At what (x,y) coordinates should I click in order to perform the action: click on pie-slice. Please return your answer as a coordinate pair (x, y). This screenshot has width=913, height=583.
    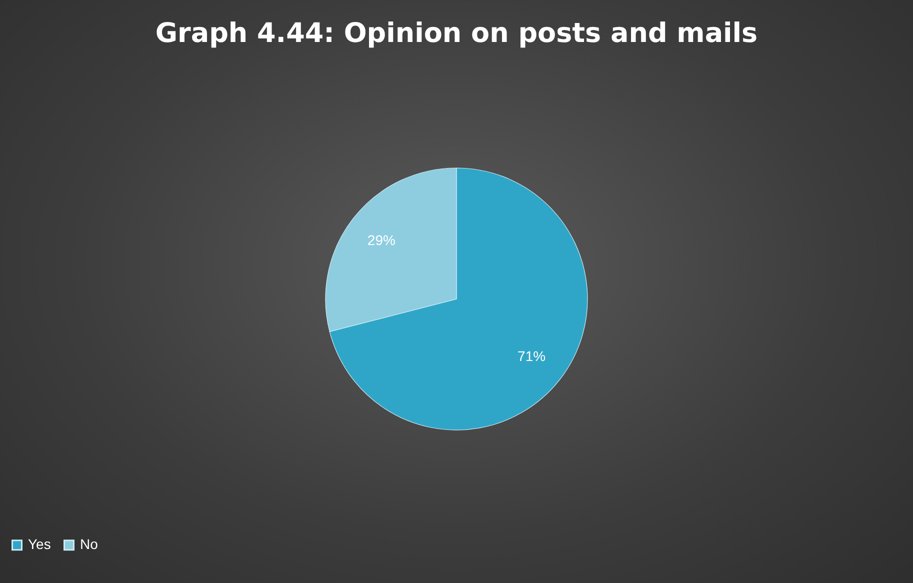
    Looking at the image, I should click on (458, 299).